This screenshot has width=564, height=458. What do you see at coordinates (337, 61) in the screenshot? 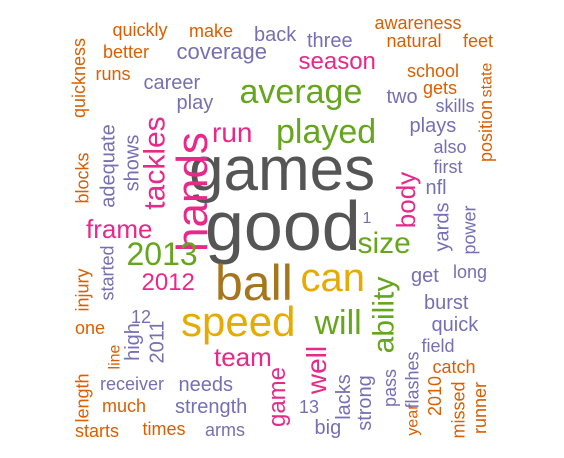
I see `word-season: season` at bounding box center [337, 61].